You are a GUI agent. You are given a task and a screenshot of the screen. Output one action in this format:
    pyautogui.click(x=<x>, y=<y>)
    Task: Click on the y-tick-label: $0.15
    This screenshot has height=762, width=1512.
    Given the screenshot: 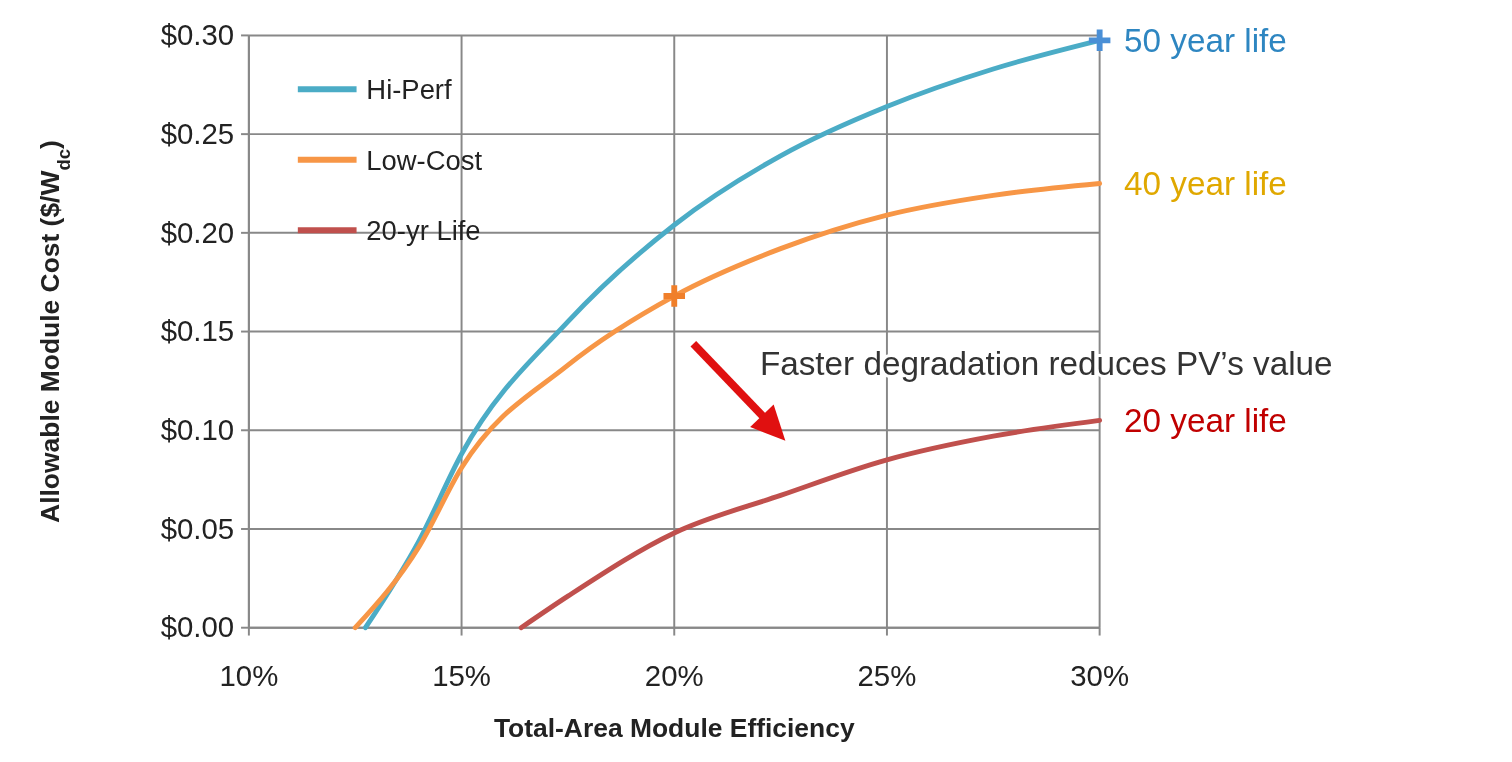 What is the action you would take?
    pyautogui.click(x=197, y=331)
    